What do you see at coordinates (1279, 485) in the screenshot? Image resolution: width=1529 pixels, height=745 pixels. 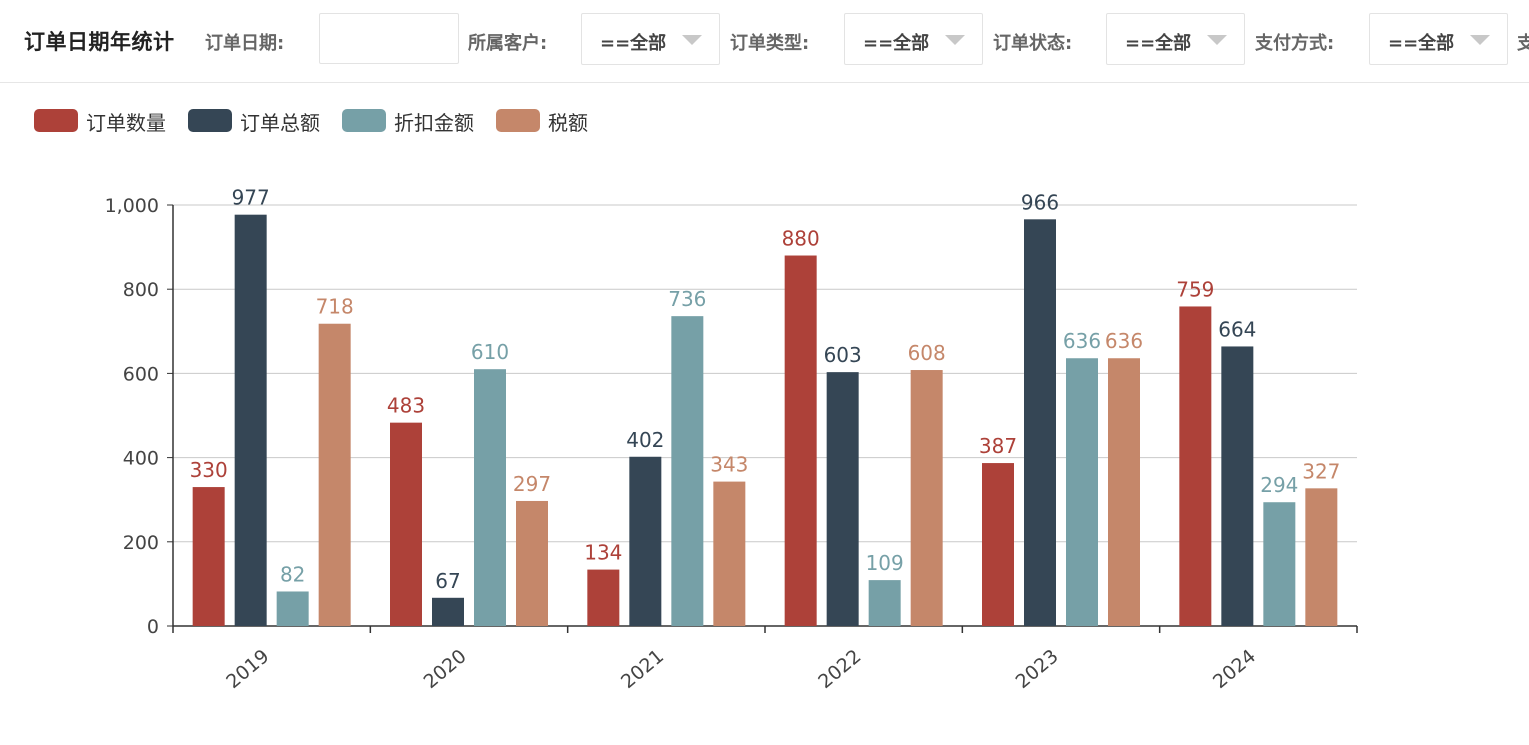 I see `data-label: 294` at bounding box center [1279, 485].